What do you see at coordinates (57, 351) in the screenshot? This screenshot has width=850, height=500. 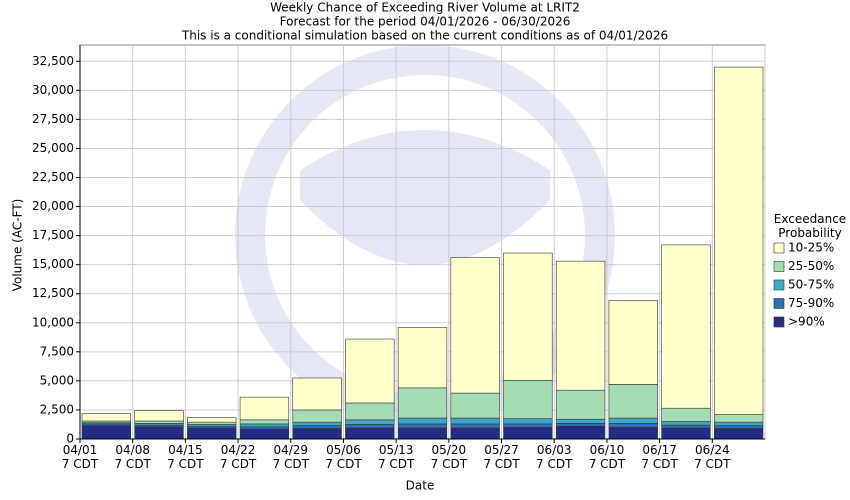 I see `y-tick-label: 7,500` at bounding box center [57, 351].